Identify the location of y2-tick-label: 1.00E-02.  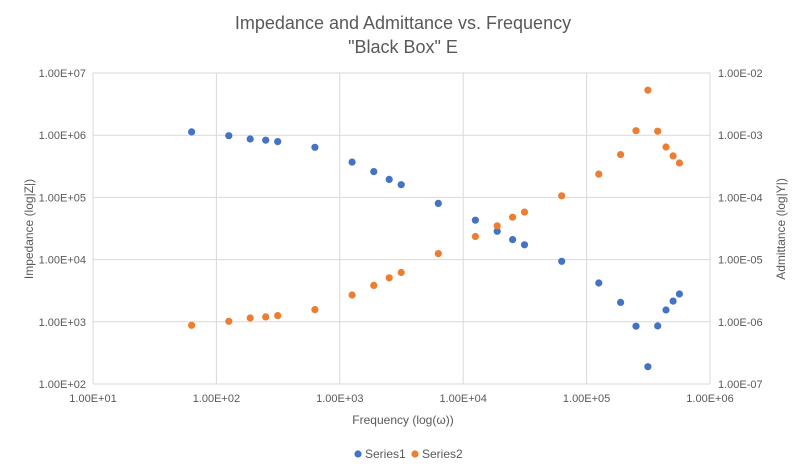
(740, 74).